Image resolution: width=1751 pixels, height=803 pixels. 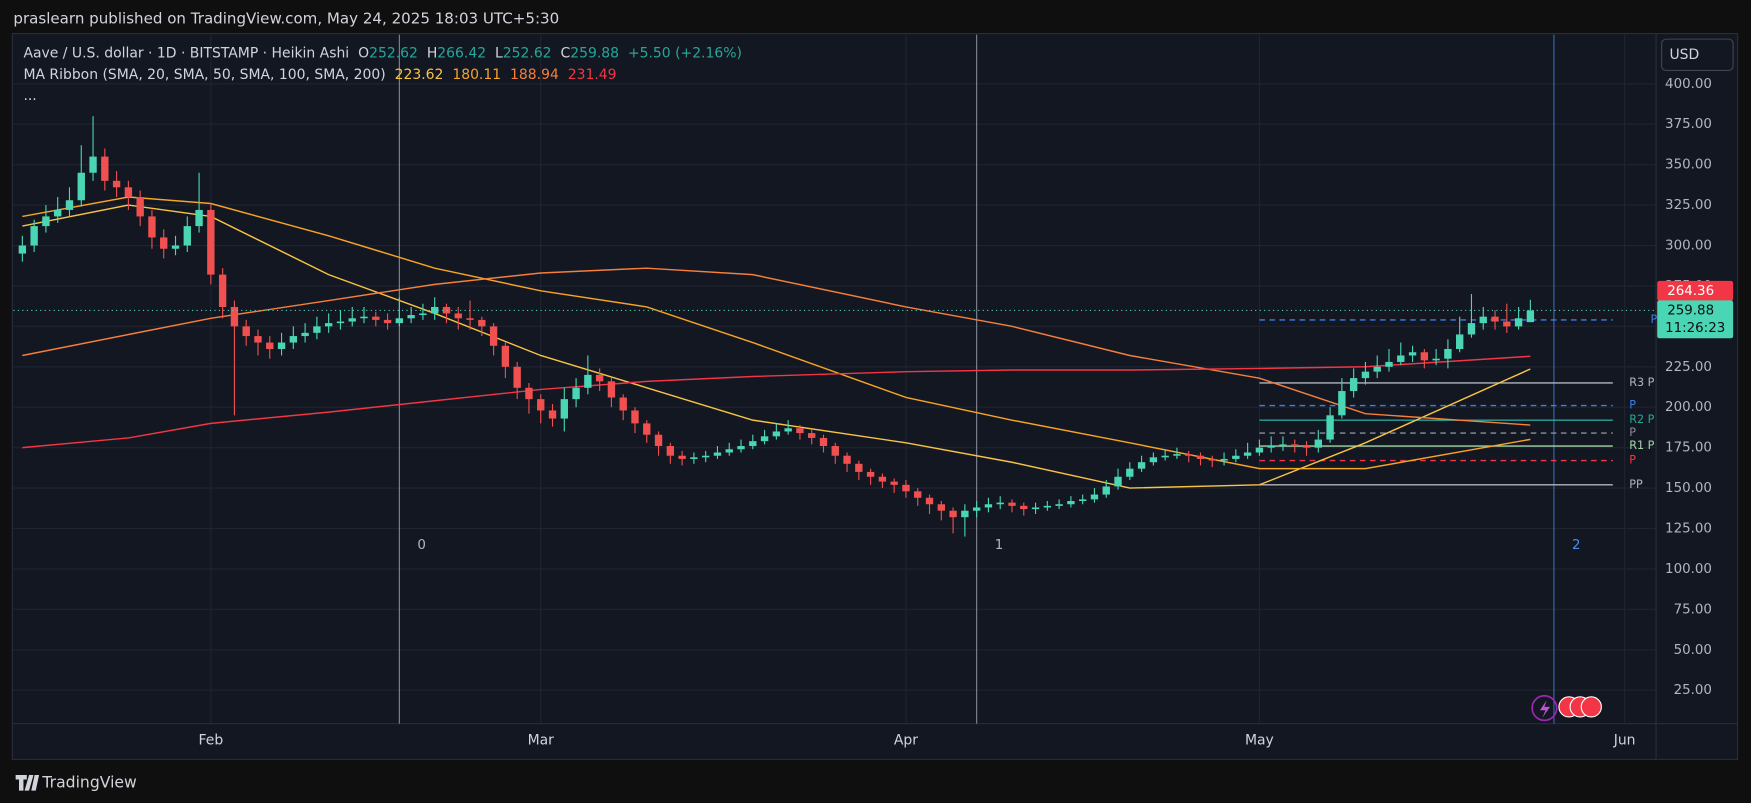 I want to click on change: +5.50 (+2.16%), so click(x=685, y=54).